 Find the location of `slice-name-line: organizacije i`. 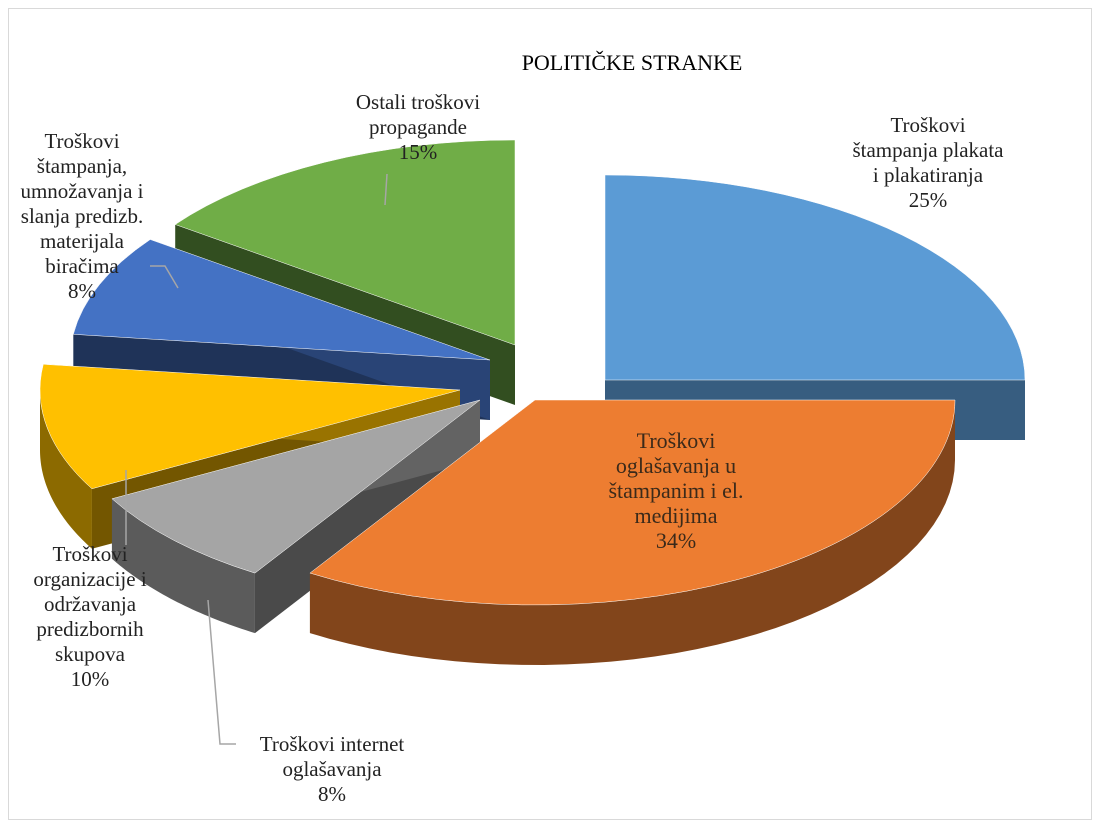

slice-name-line: organizacije i is located at coordinates (89, 579).